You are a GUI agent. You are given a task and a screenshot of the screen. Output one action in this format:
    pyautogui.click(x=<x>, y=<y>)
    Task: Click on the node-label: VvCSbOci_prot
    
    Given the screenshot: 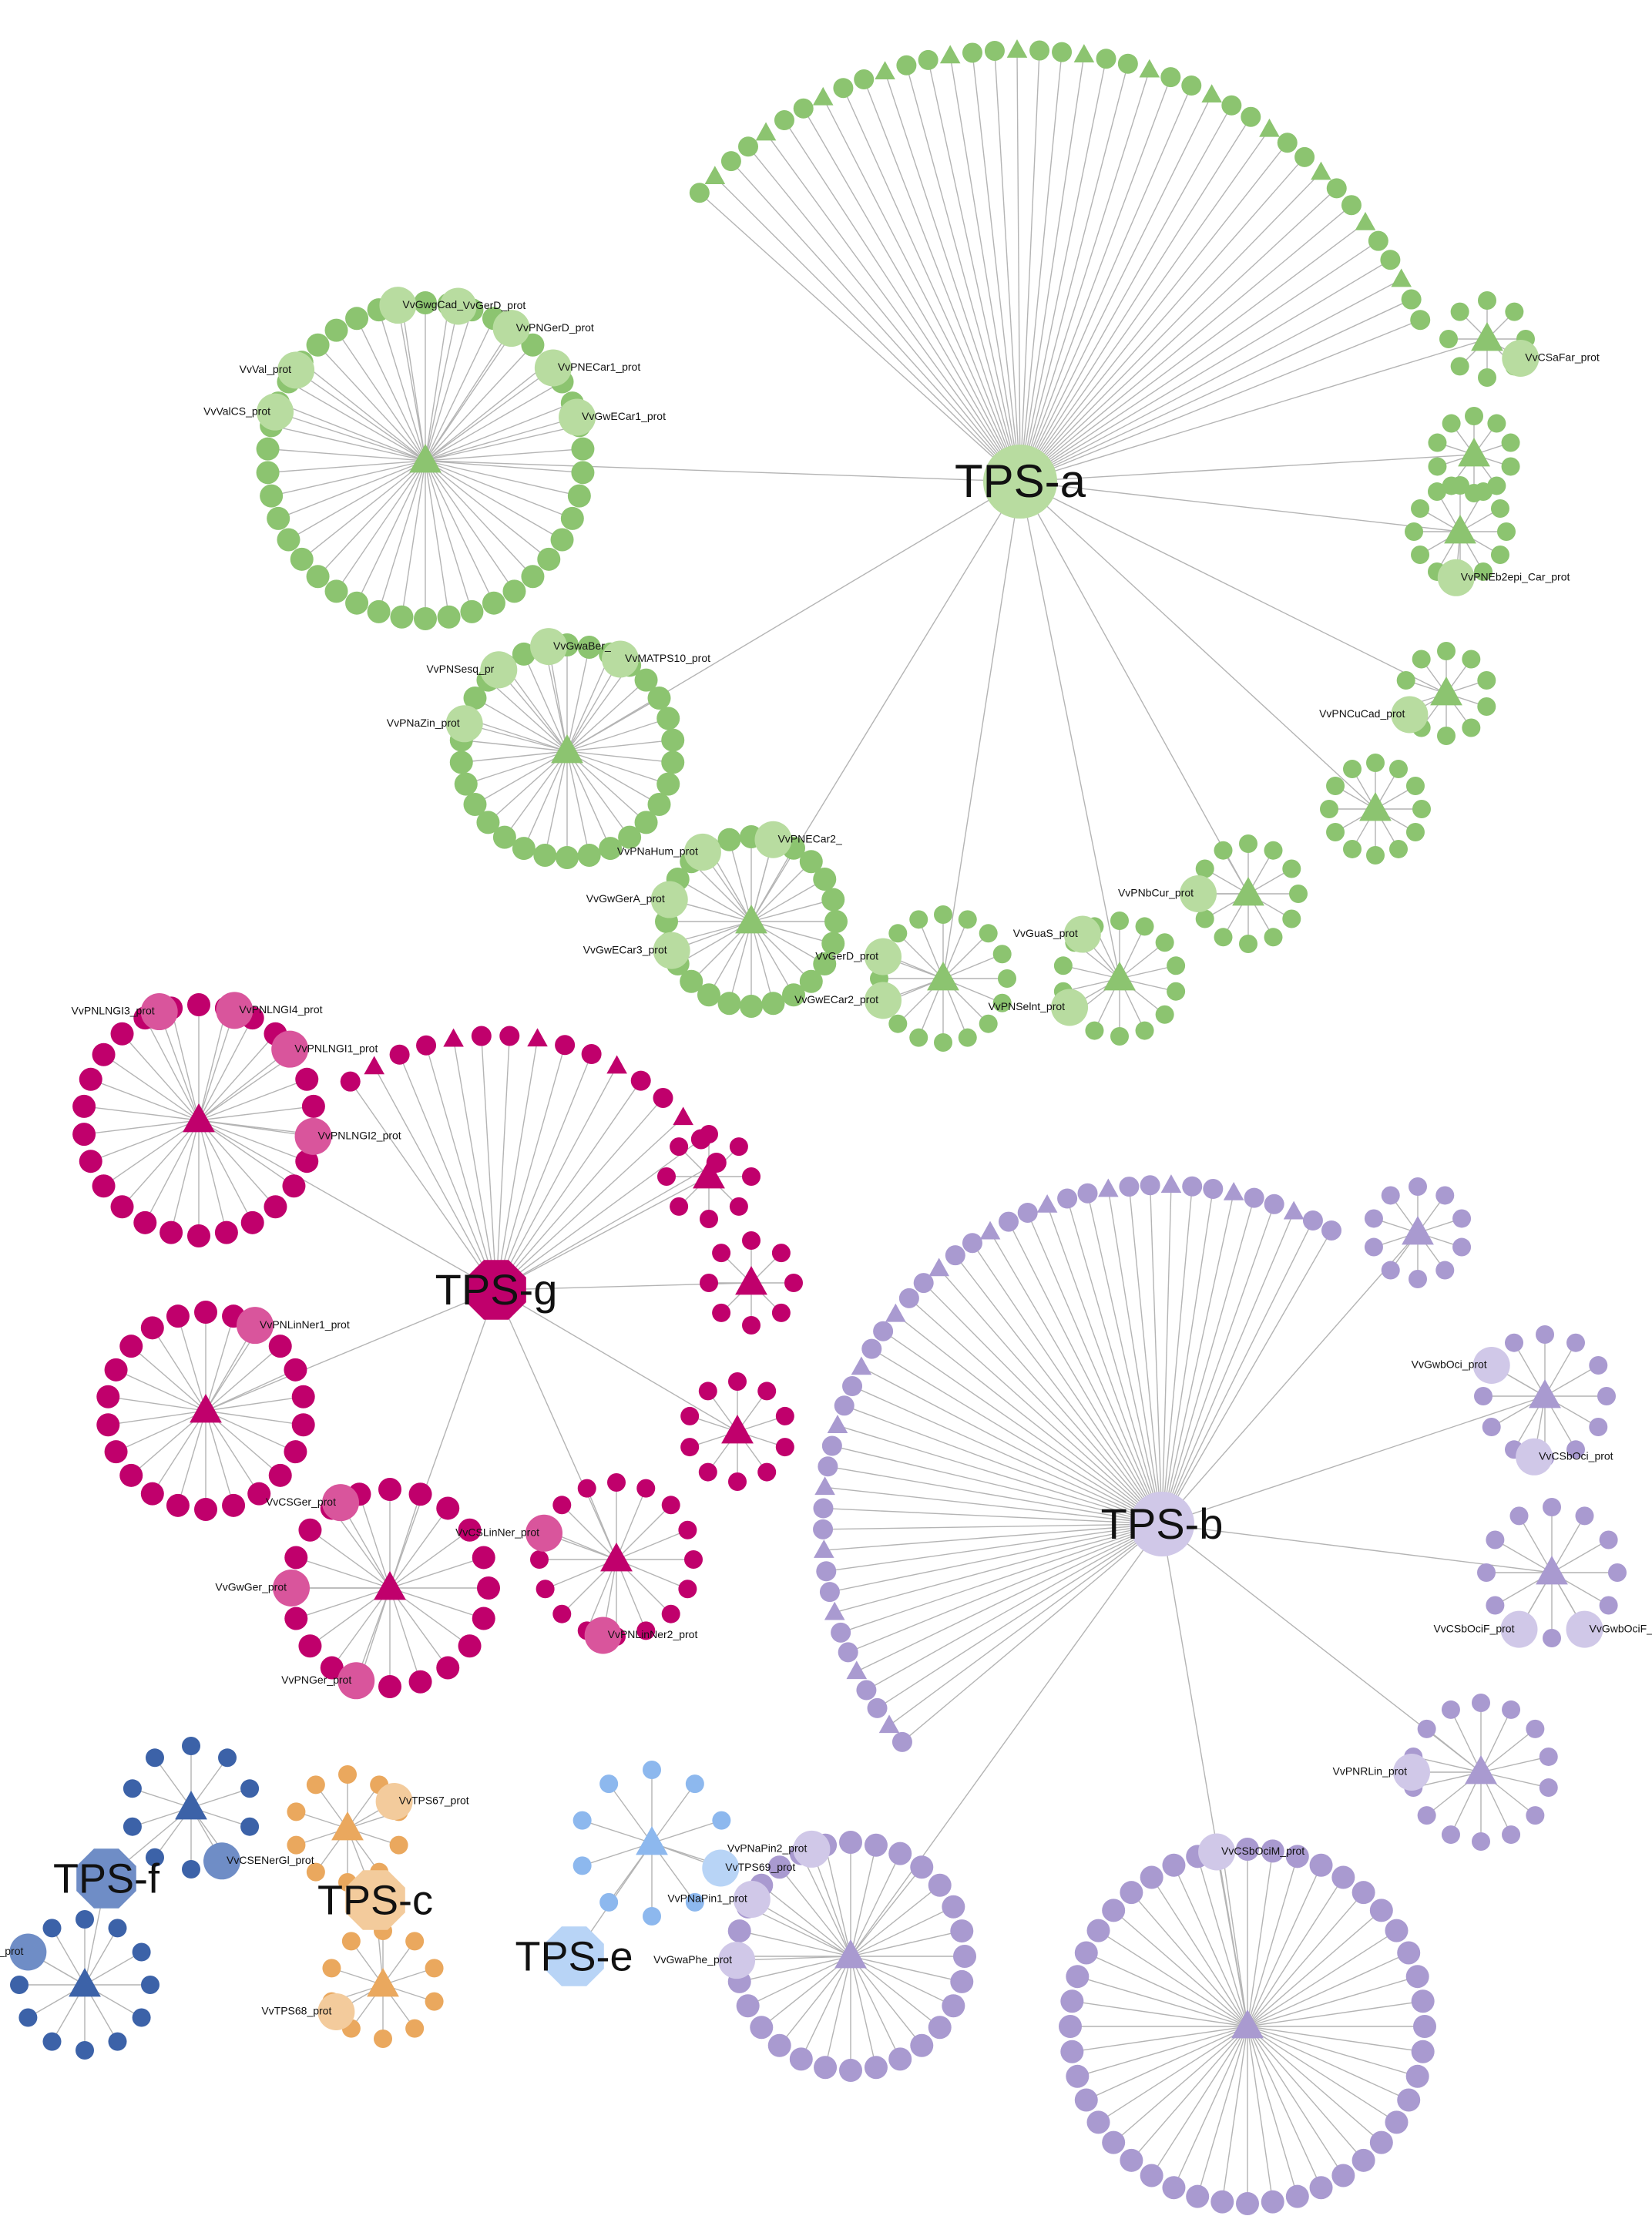 What is the action you would take?
    pyautogui.click(x=1576, y=1455)
    